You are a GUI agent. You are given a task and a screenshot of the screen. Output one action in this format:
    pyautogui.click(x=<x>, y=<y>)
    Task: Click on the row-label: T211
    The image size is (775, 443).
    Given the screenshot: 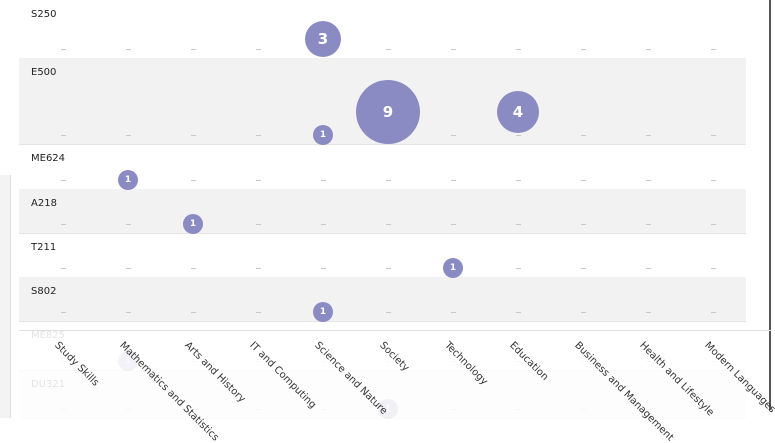 What is the action you would take?
    pyautogui.click(x=44, y=247)
    